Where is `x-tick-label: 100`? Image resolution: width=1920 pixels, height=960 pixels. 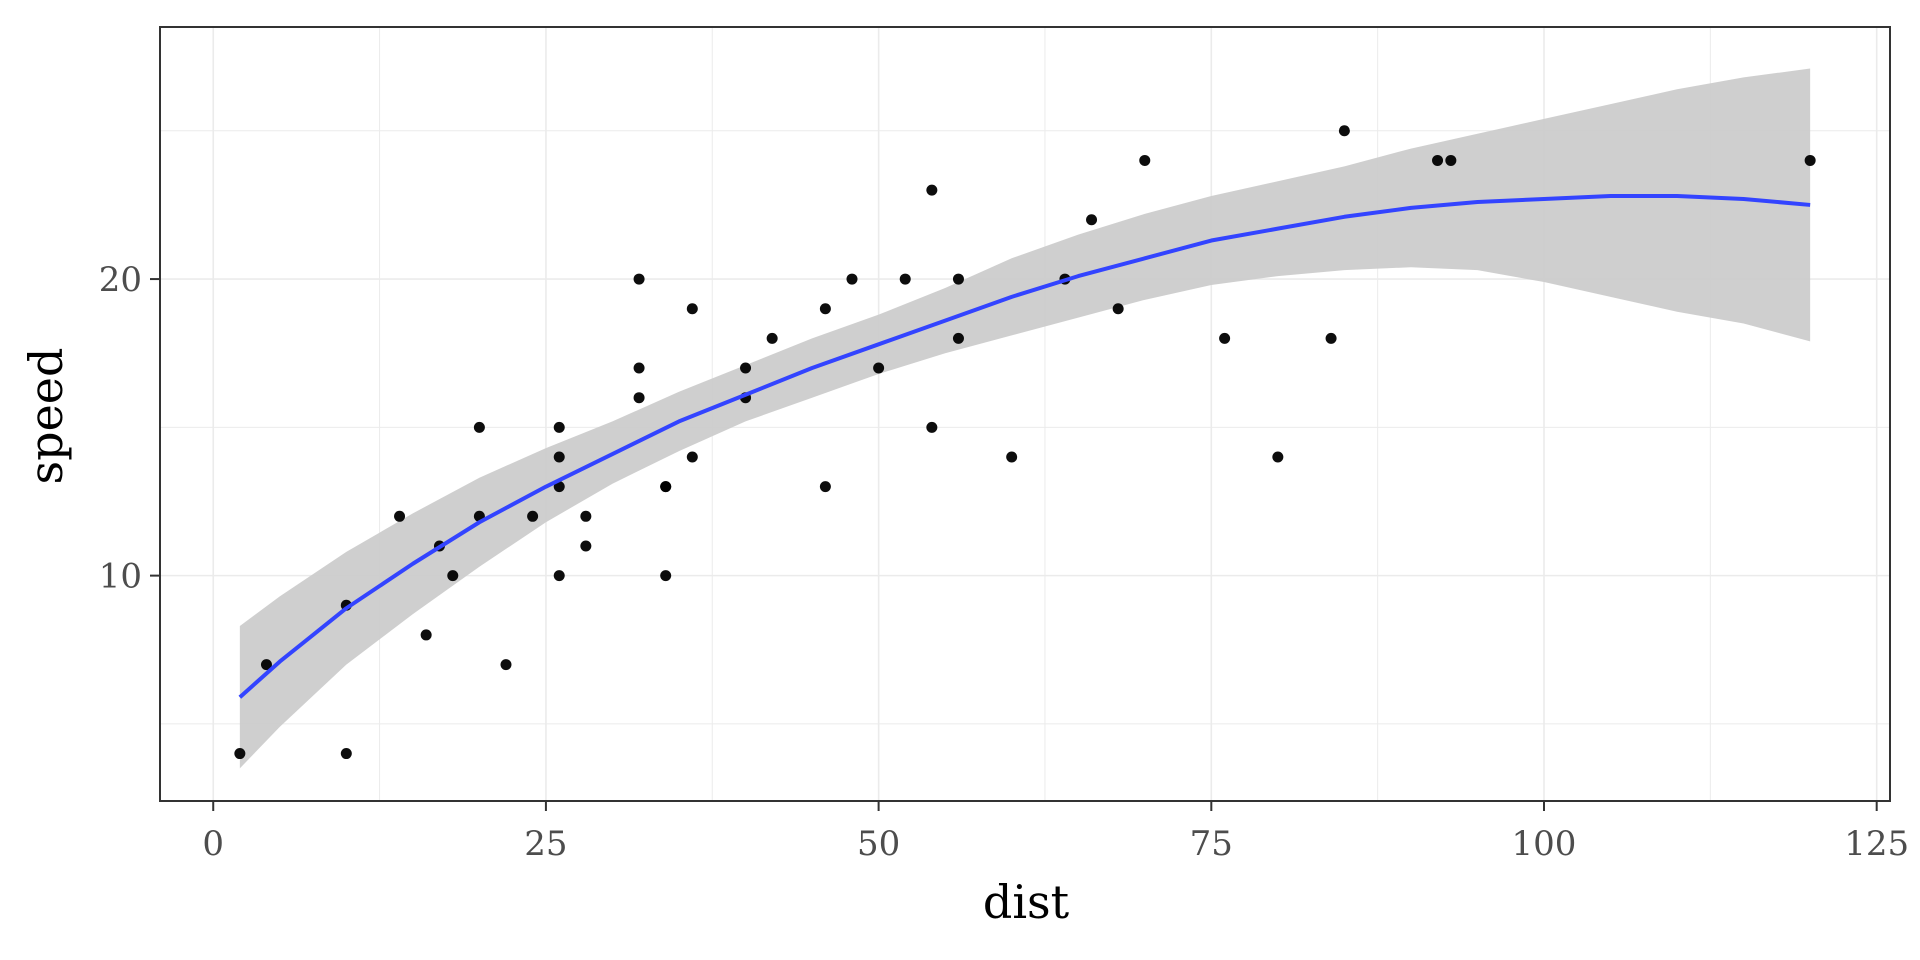 x-tick-label: 100 is located at coordinates (1544, 844).